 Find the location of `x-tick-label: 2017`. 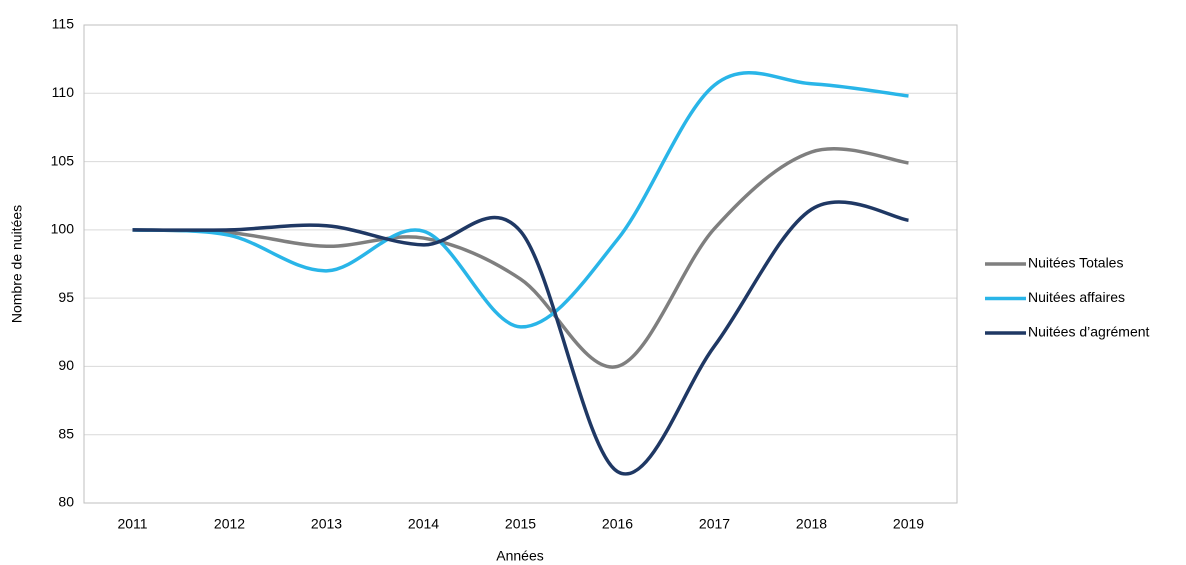

x-tick-label: 2017 is located at coordinates (714, 524).